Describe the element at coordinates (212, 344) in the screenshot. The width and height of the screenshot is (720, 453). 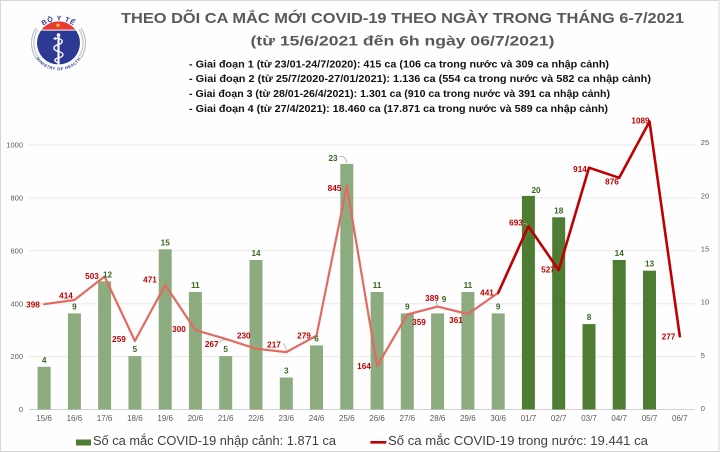
I see `svg-text: 267` at that location.